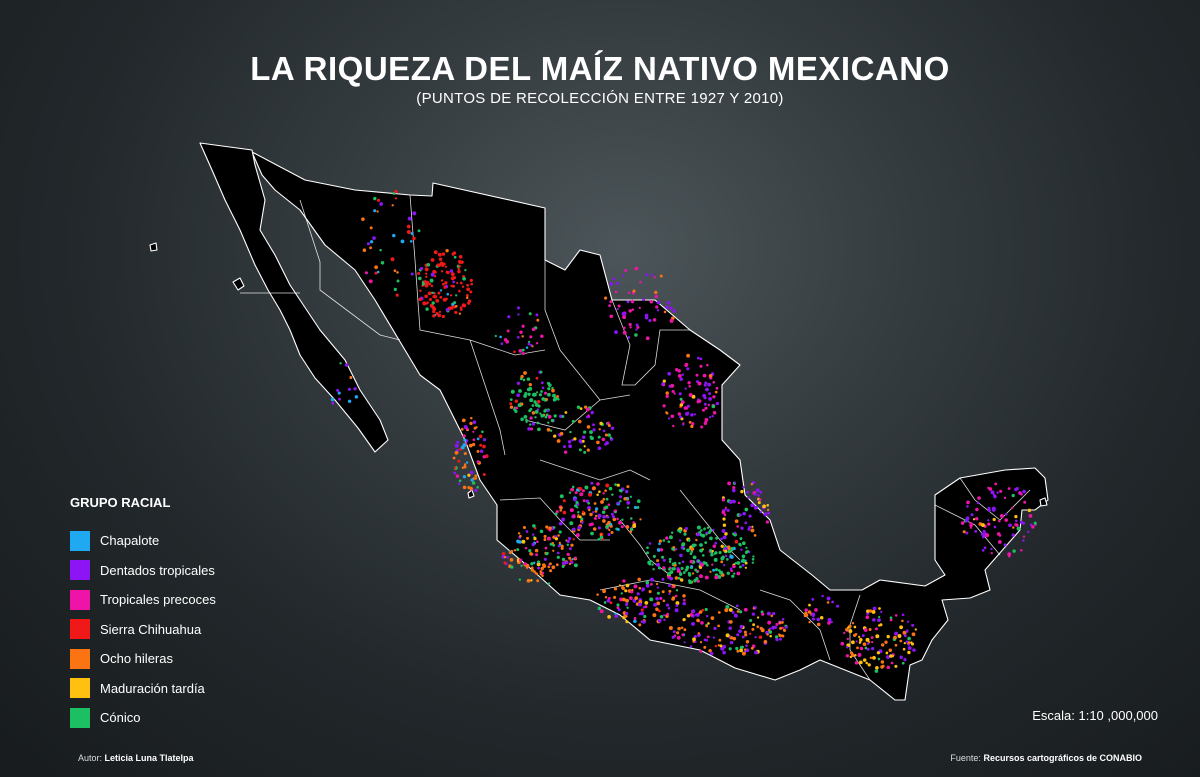 This screenshot has width=1200, height=777. What do you see at coordinates (600, 68) in the screenshot?
I see `map-title: LA RIQUEZA DEL MAÍZ NATIVO MEXICANO` at bounding box center [600, 68].